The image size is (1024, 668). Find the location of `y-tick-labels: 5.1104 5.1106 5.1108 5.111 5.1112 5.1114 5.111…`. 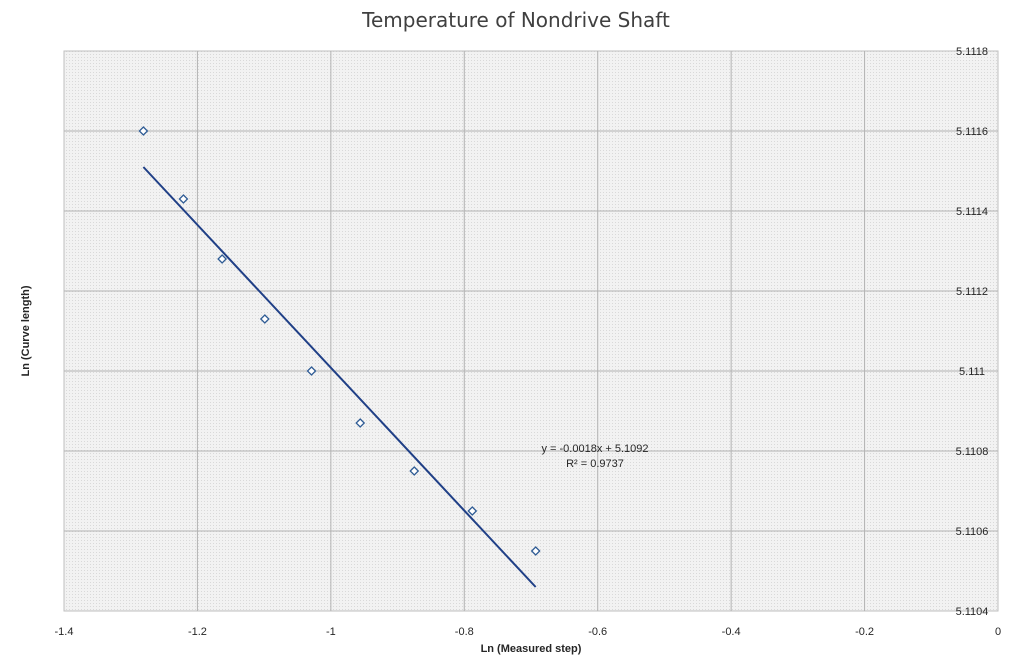

y-tick-labels: 5.1104 5.1106 5.1108 5.111 5.1112 5.1114 5.111… is located at coordinates (972, 332).